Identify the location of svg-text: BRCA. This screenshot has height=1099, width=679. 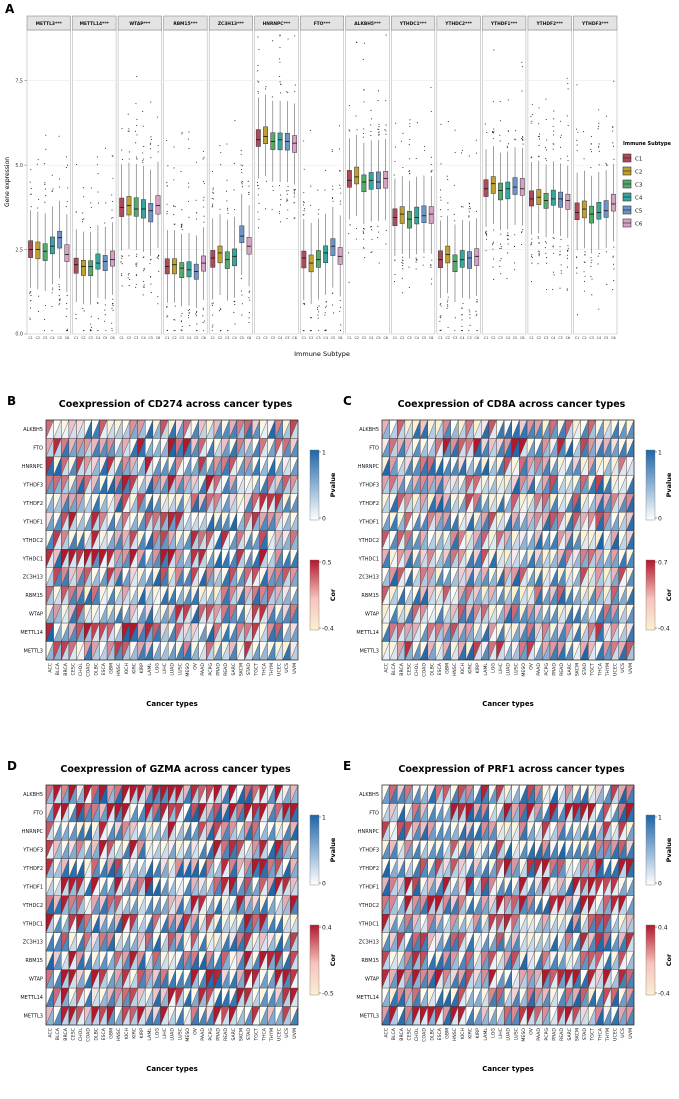
(66, 669).